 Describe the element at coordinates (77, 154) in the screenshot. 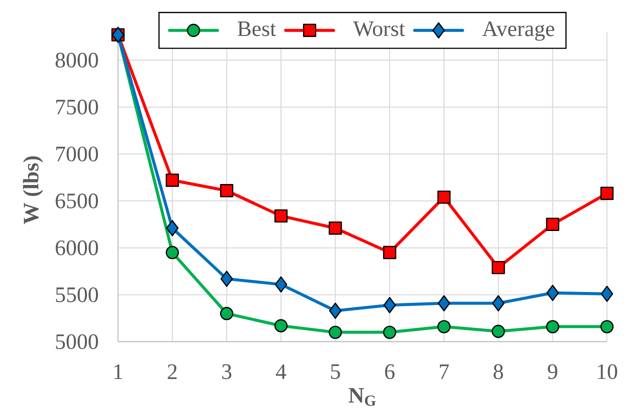

I see `y-tick-label: 7000` at that location.